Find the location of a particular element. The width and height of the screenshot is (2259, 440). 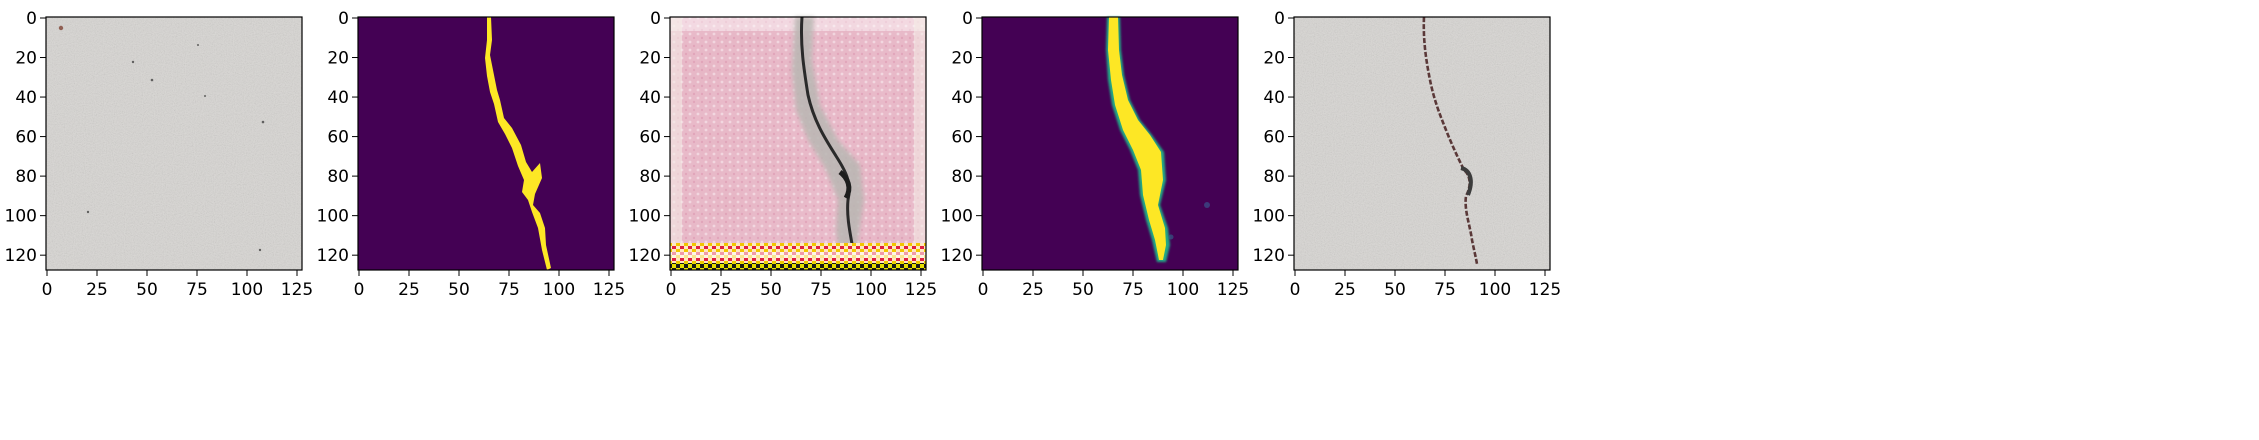

panel-input-photo is located at coordinates (174, 143).